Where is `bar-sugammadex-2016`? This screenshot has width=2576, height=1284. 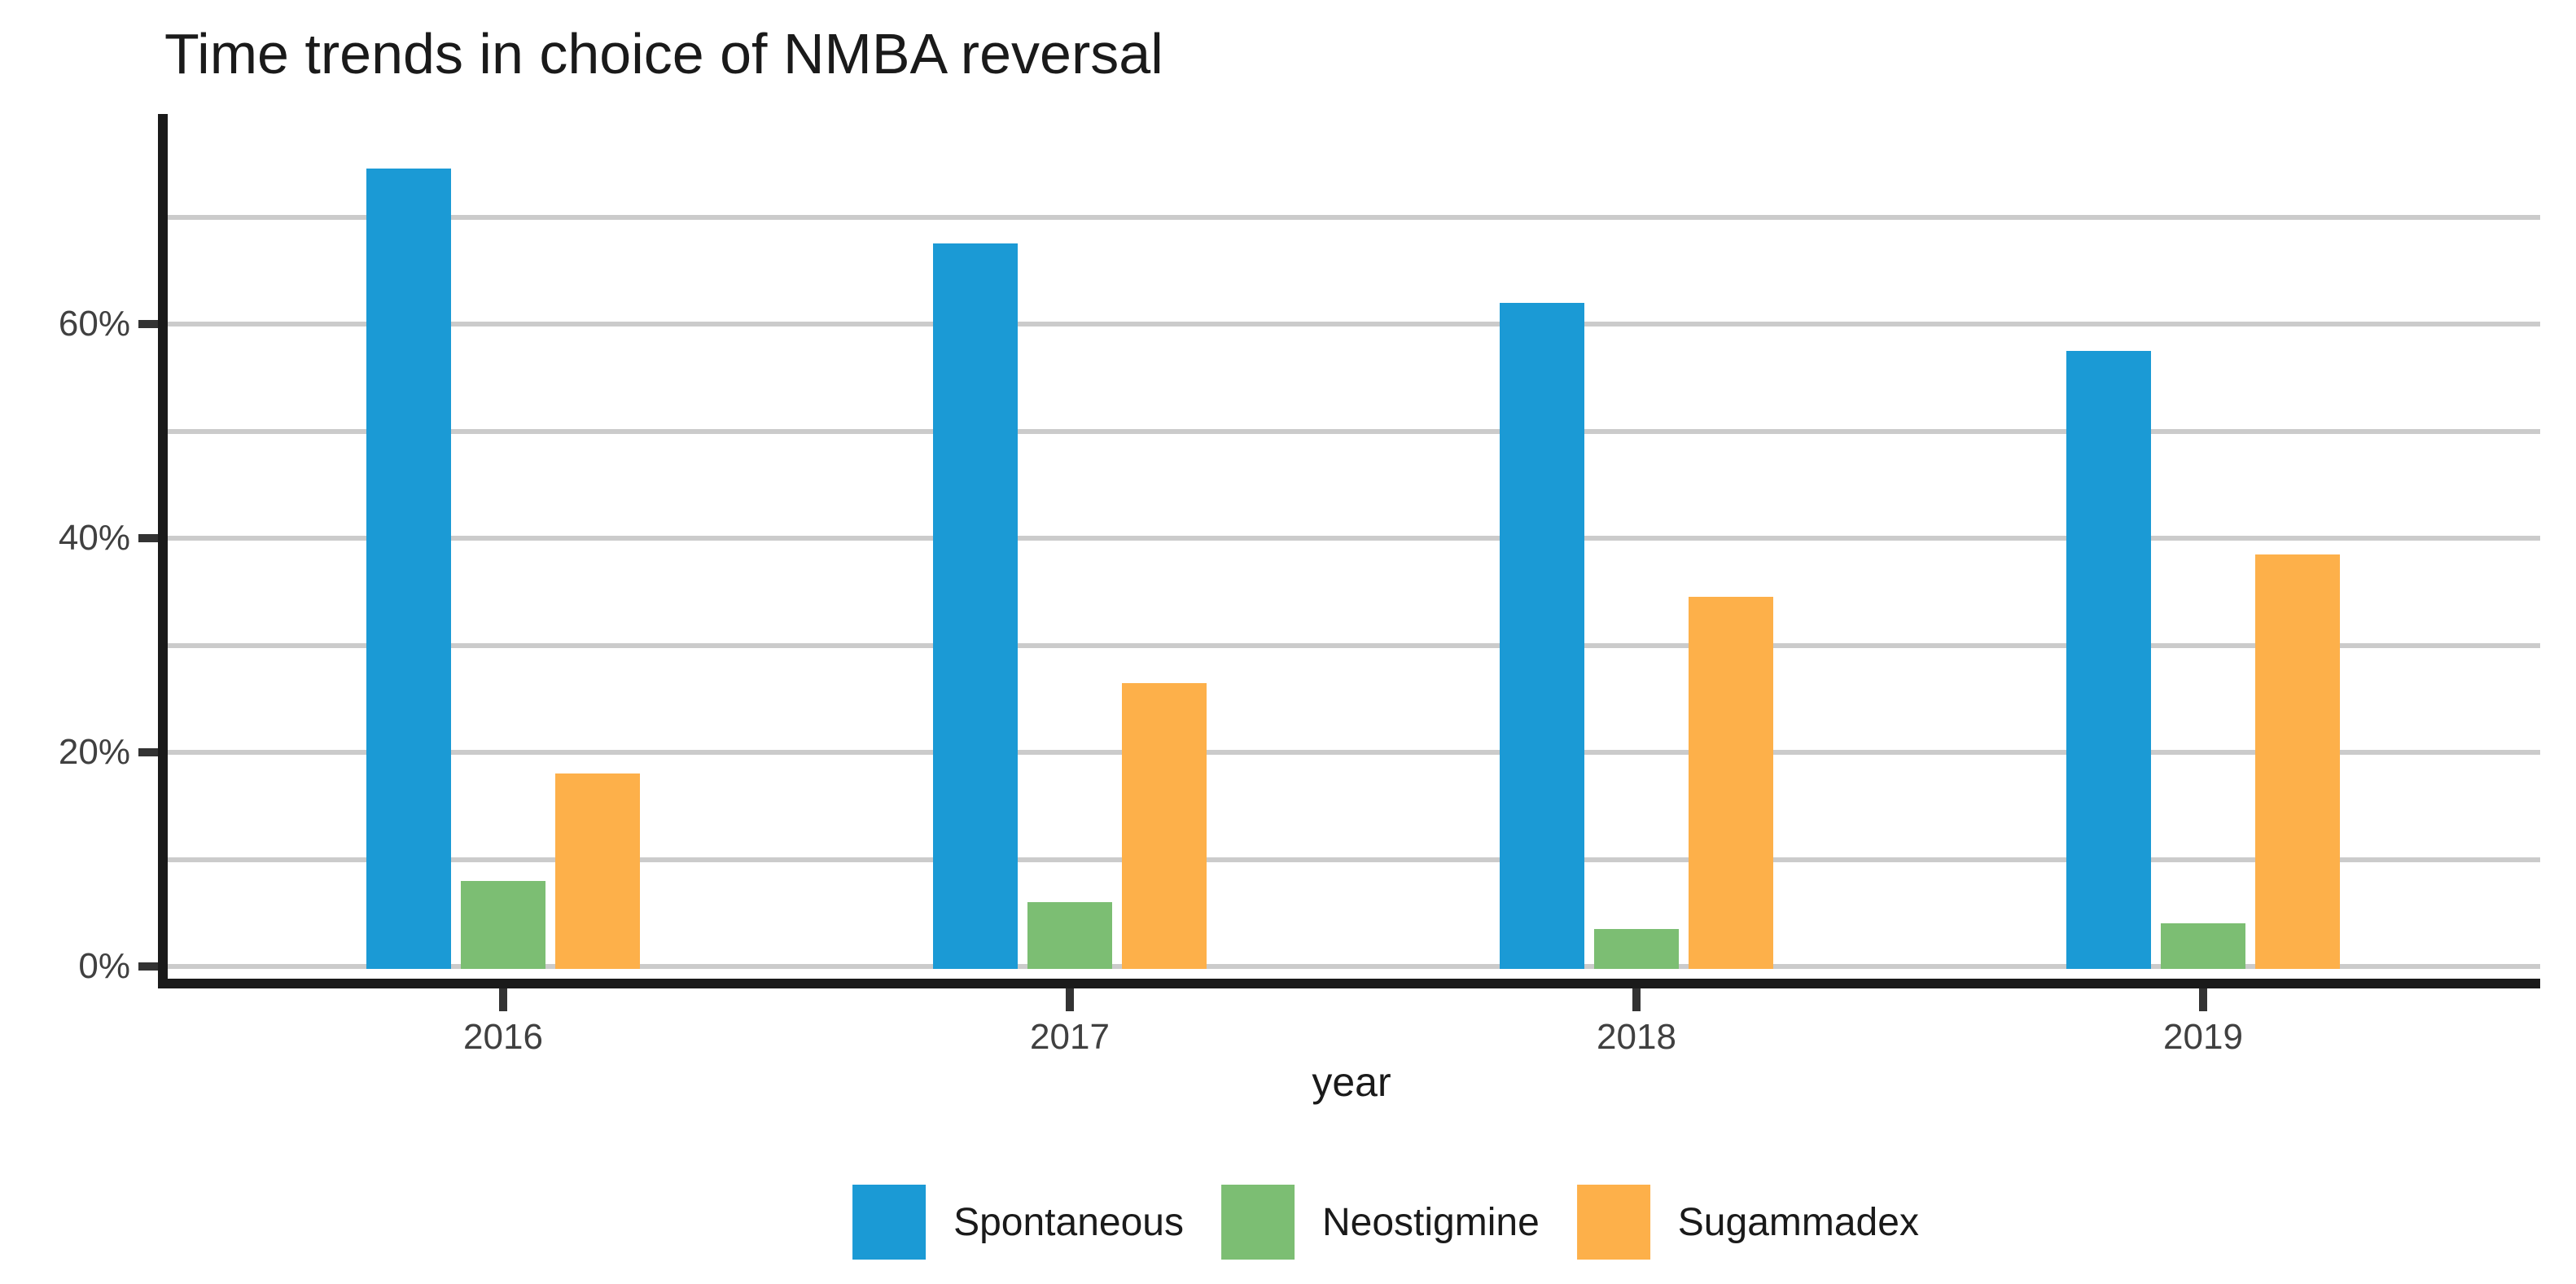
bar-sugammadex-2016 is located at coordinates (597, 871).